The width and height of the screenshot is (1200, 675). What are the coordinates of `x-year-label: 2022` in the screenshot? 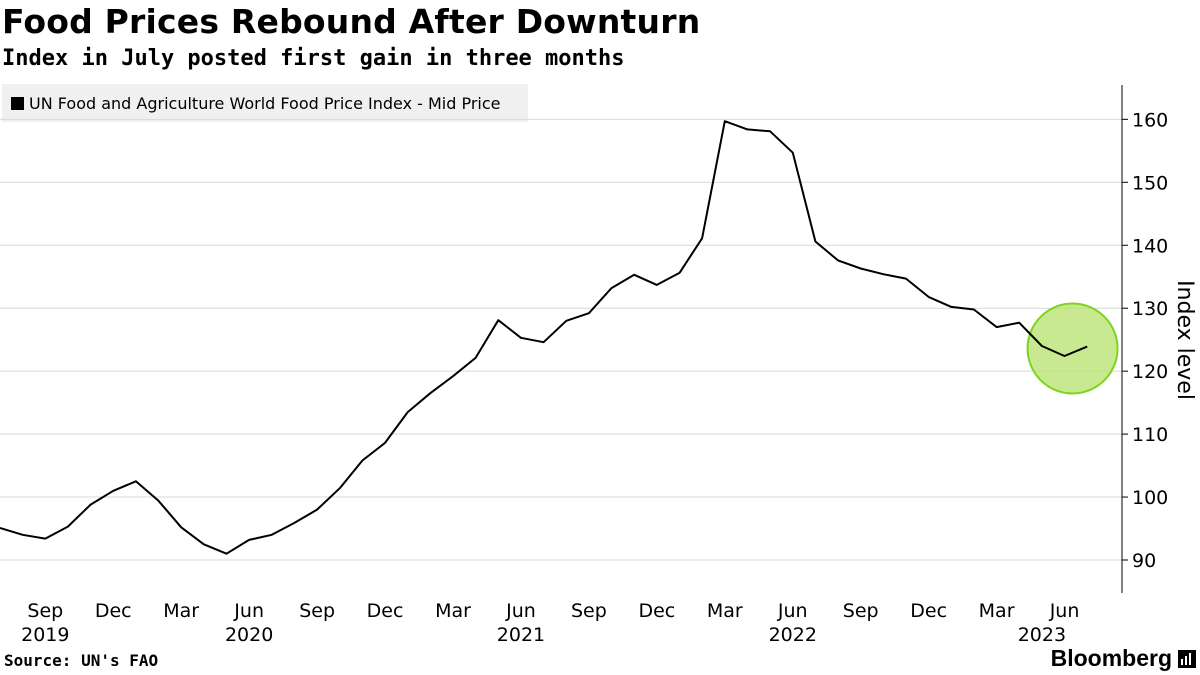 It's located at (793, 635).